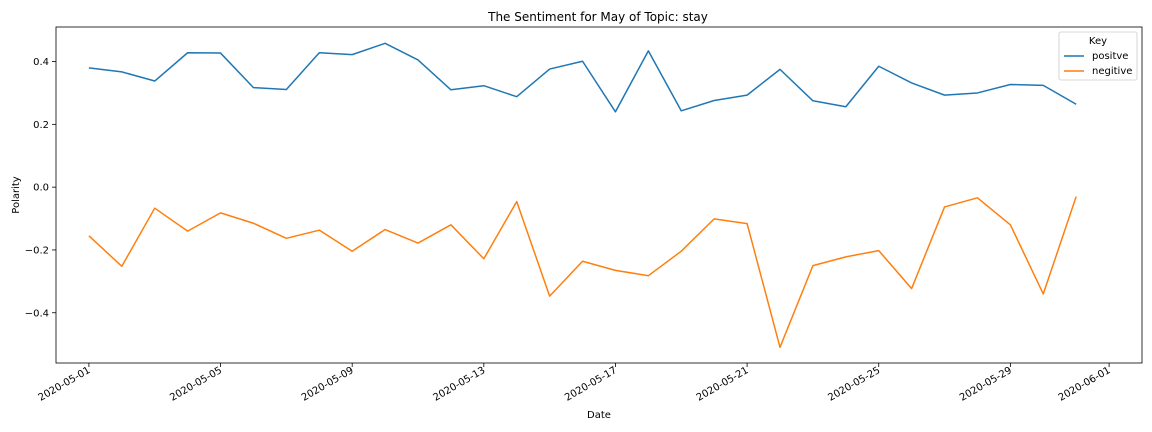 Image resolution: width=1152 pixels, height=432 pixels. I want to click on legend-box, so click(1098, 56).